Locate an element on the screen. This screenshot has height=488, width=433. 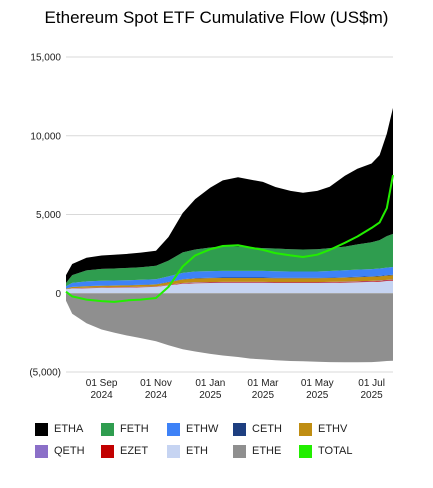
legend-label: TOTAL is located at coordinates (335, 451).